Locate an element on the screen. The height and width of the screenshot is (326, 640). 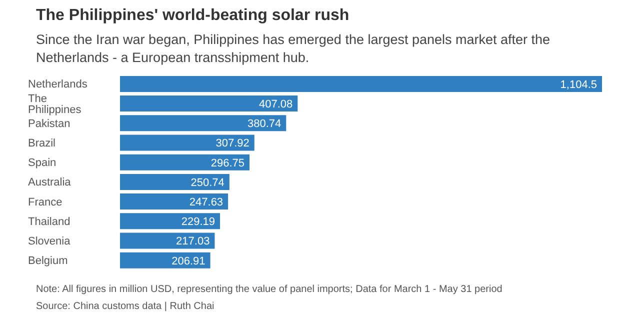
data-label: 217.03 is located at coordinates (193, 242).